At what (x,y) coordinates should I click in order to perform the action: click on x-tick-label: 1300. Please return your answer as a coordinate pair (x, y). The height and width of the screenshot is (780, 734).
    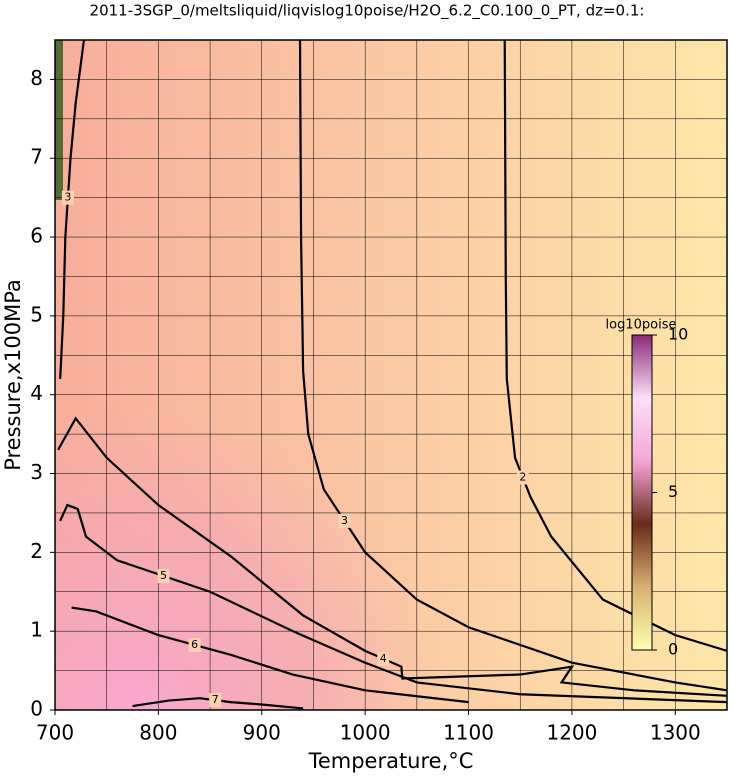
    Looking at the image, I should click on (675, 733).